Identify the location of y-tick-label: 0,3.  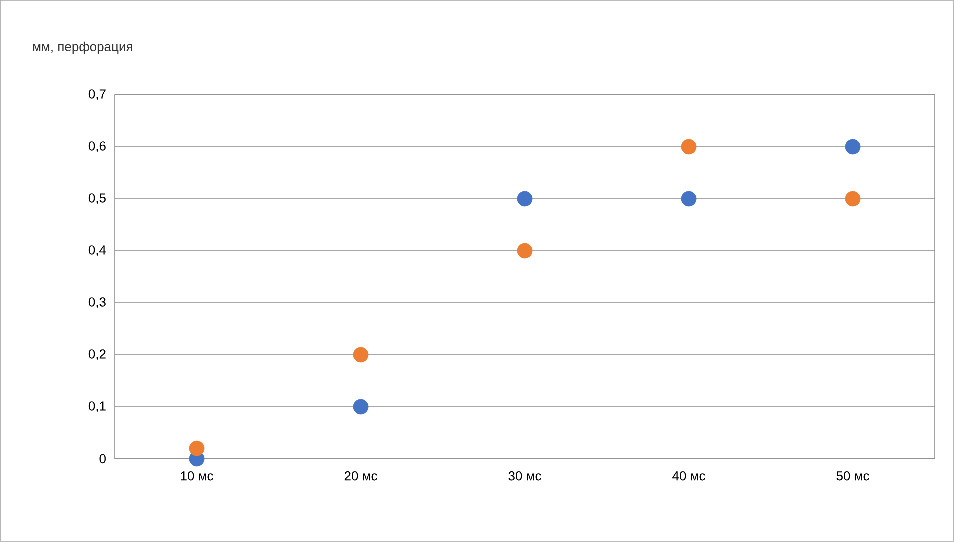
(97, 303).